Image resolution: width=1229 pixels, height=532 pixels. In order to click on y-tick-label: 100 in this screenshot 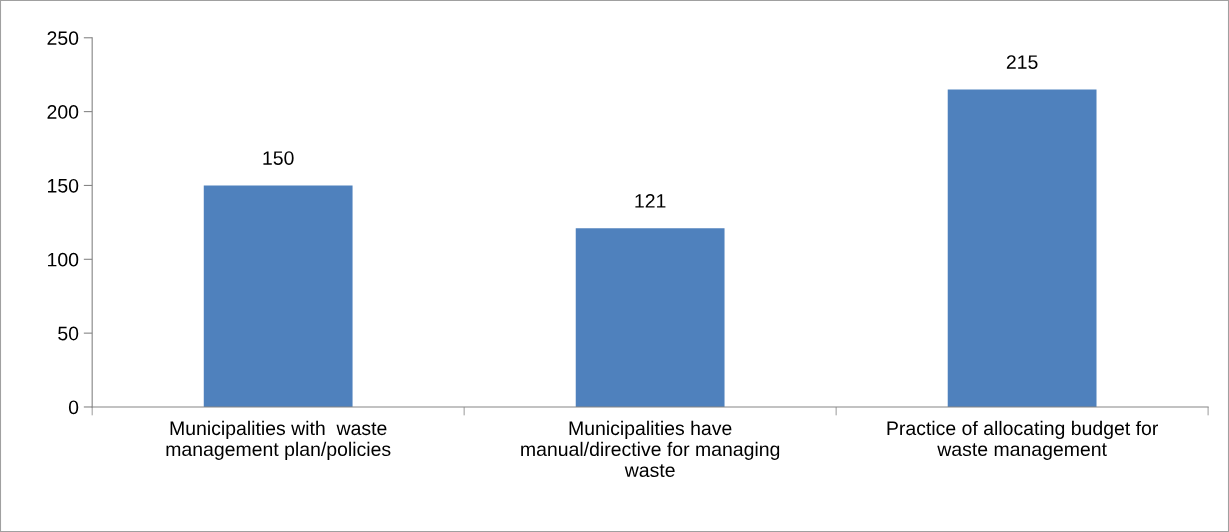, I will do `click(63, 259)`.